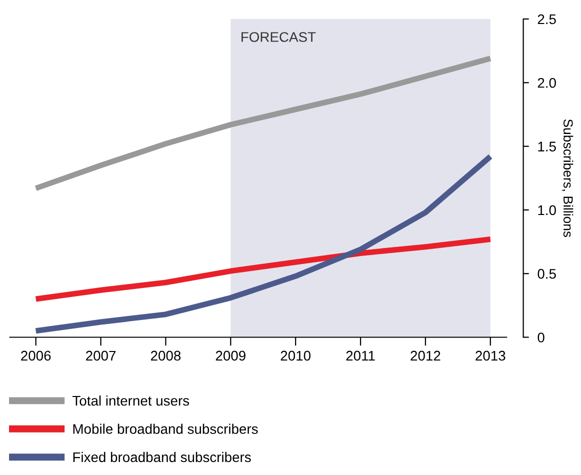  What do you see at coordinates (279, 37) in the screenshot?
I see `band-label: FORECAST` at bounding box center [279, 37].